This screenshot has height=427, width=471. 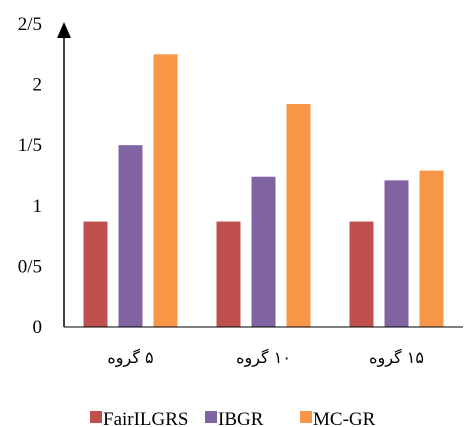 I want to click on legend-label: MC-GR, so click(x=344, y=418).